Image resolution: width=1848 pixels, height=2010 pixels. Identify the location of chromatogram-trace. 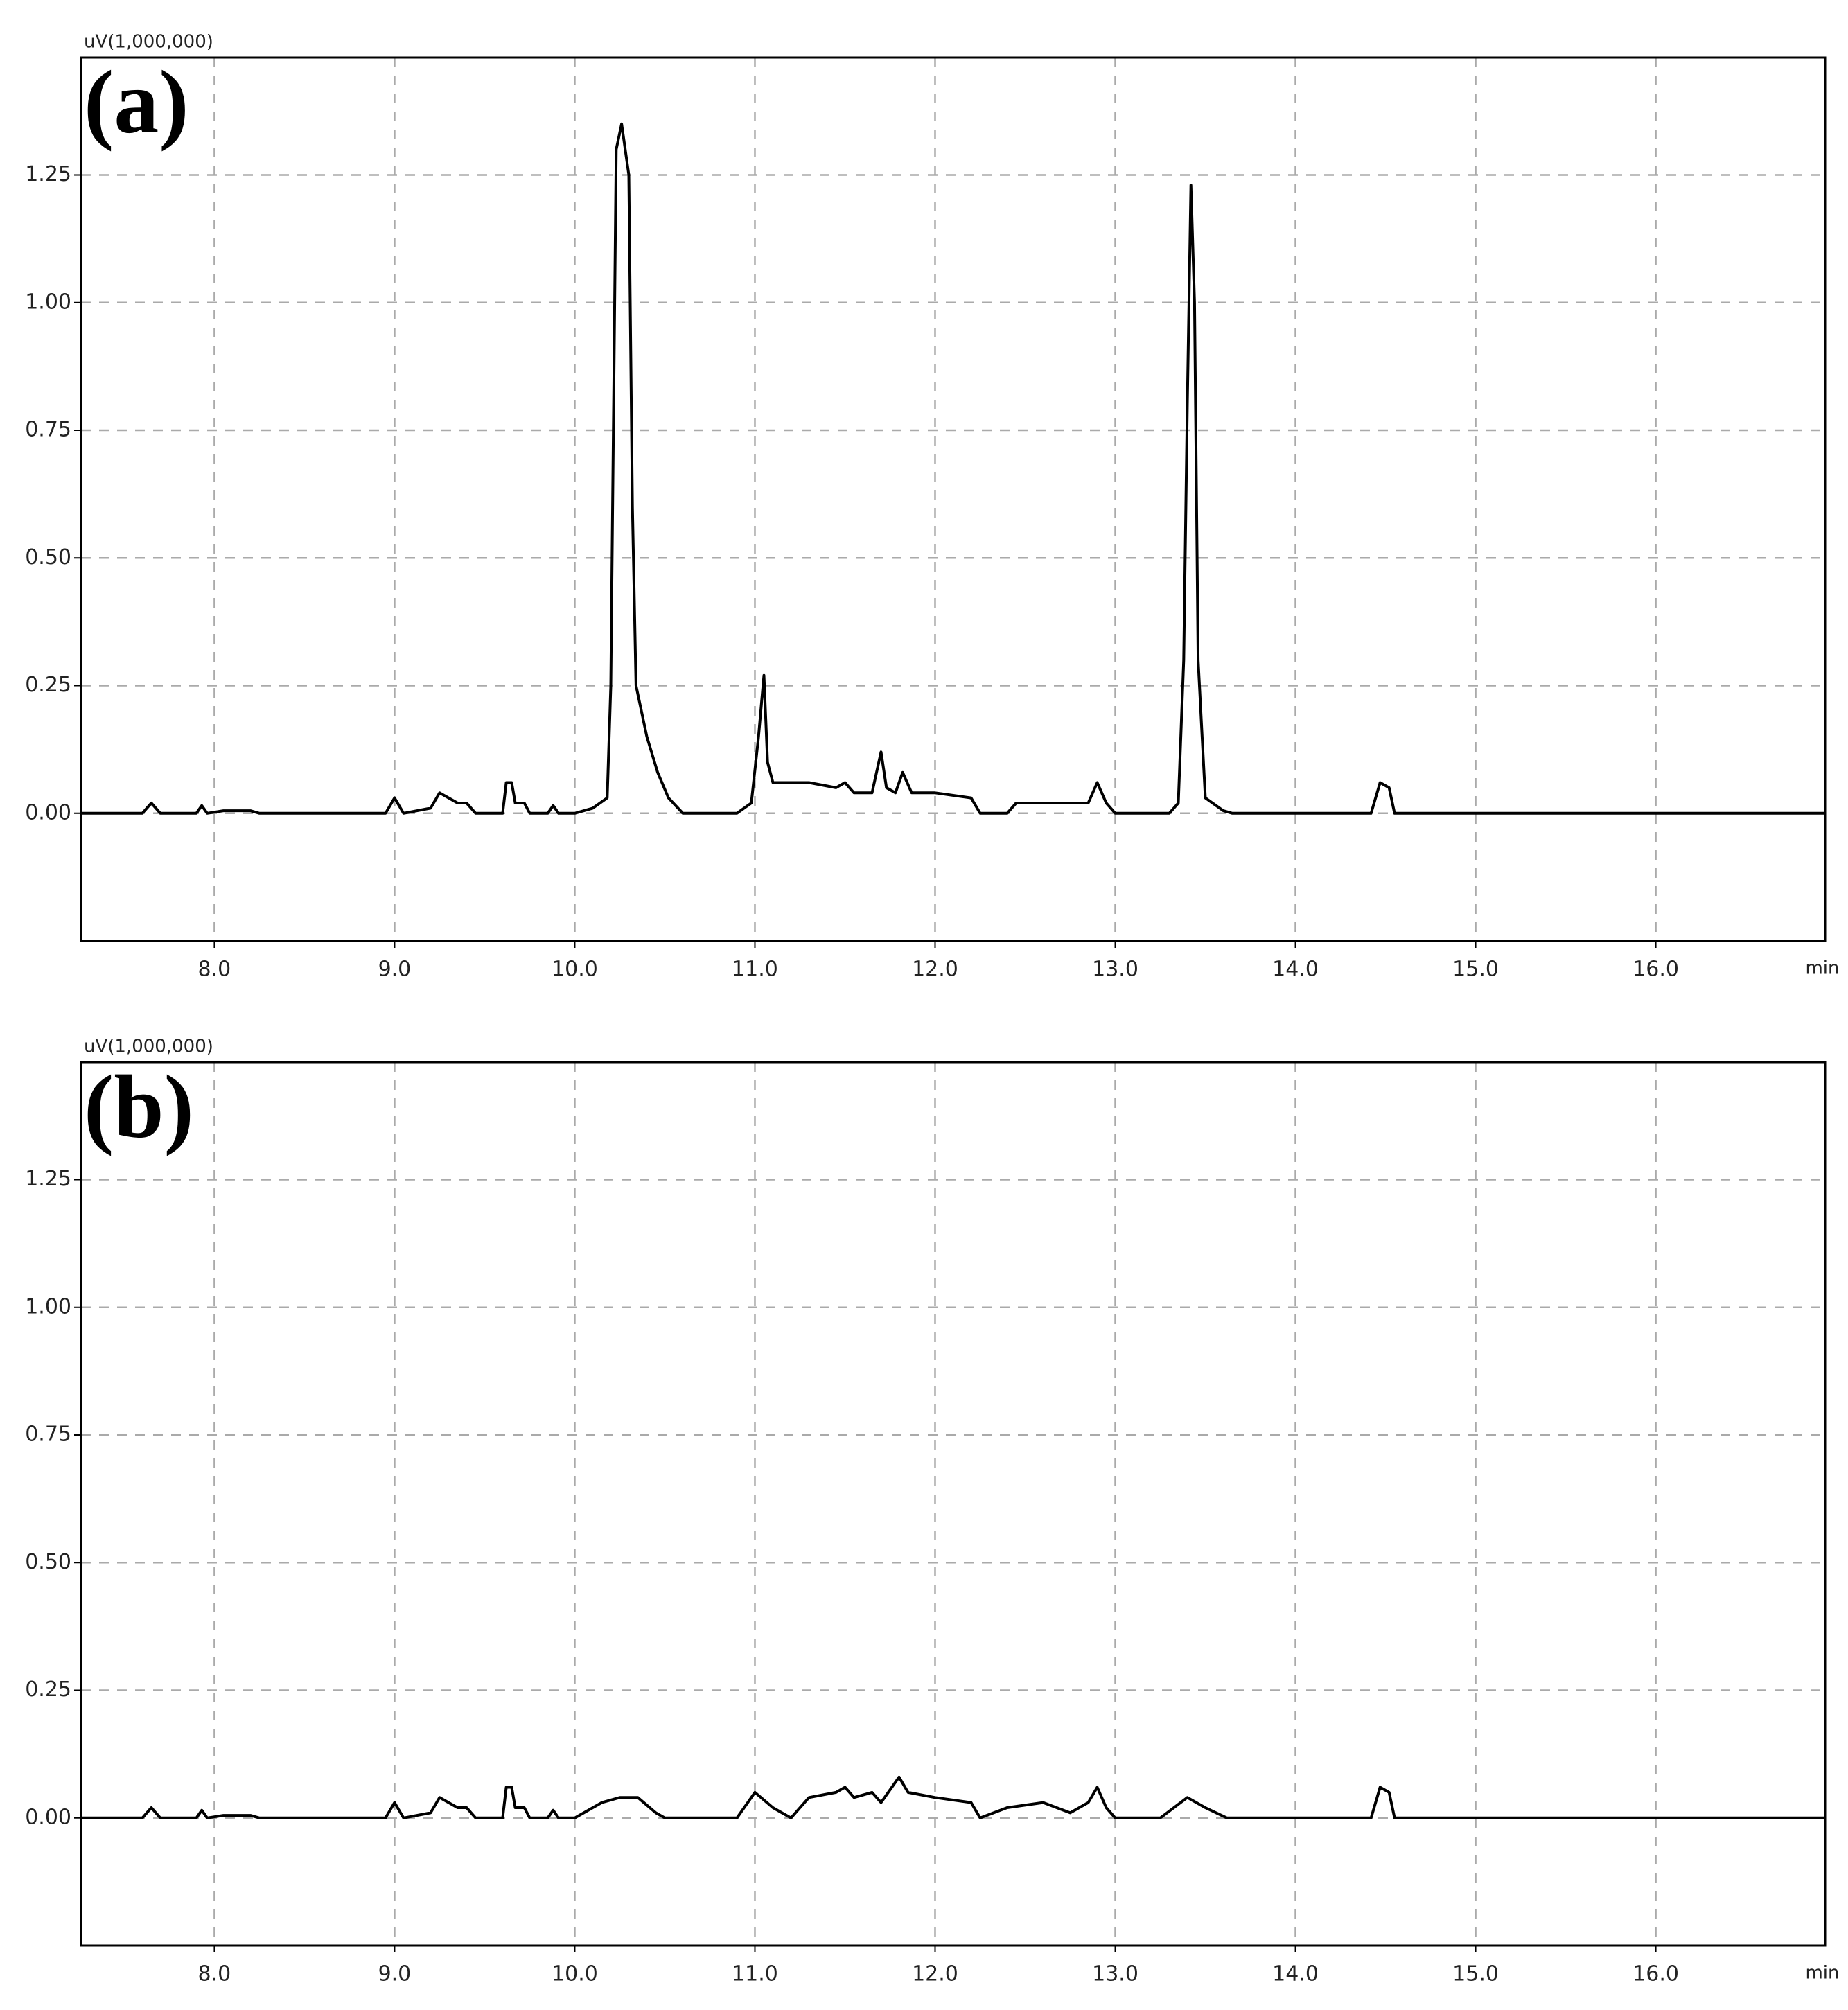
(953, 1797).